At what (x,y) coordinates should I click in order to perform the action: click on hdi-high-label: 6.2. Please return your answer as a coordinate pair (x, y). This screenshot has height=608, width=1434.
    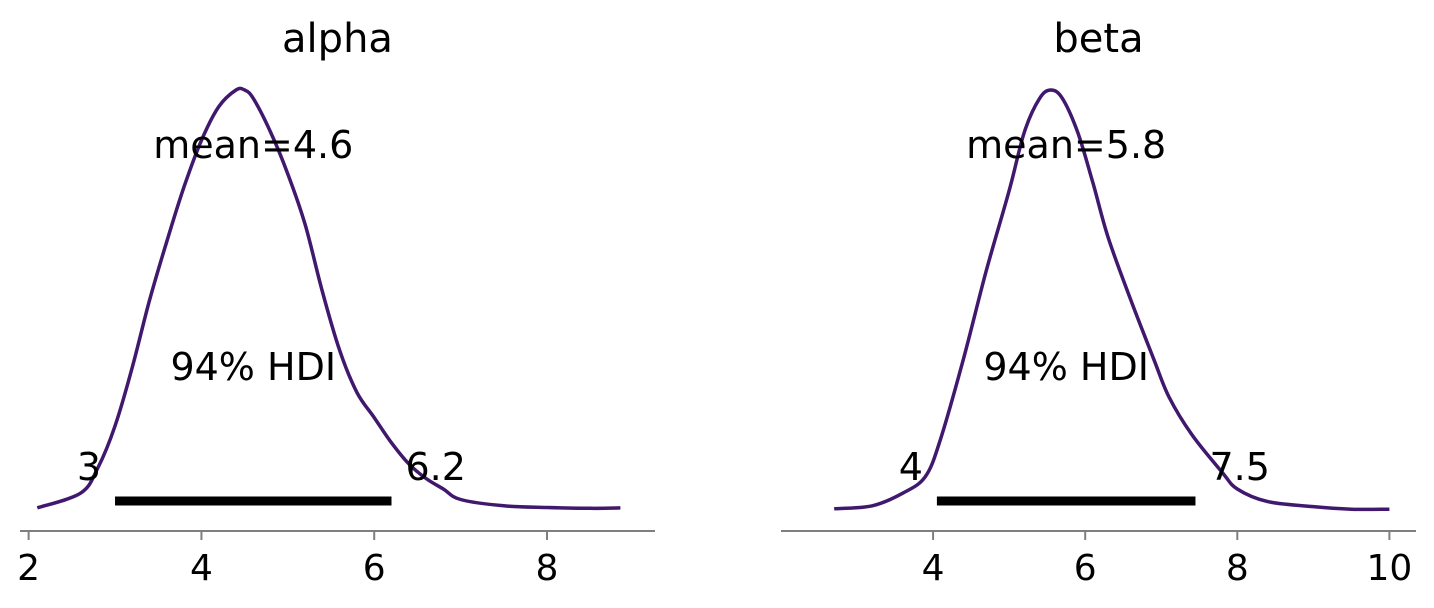
    Looking at the image, I should click on (435, 467).